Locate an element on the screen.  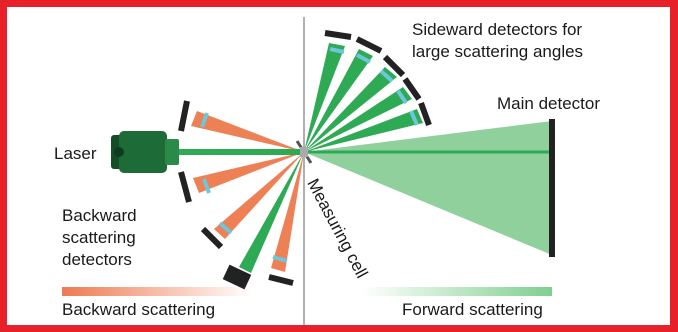
backward-detectors-label-line-1: Backward is located at coordinates (99, 215).